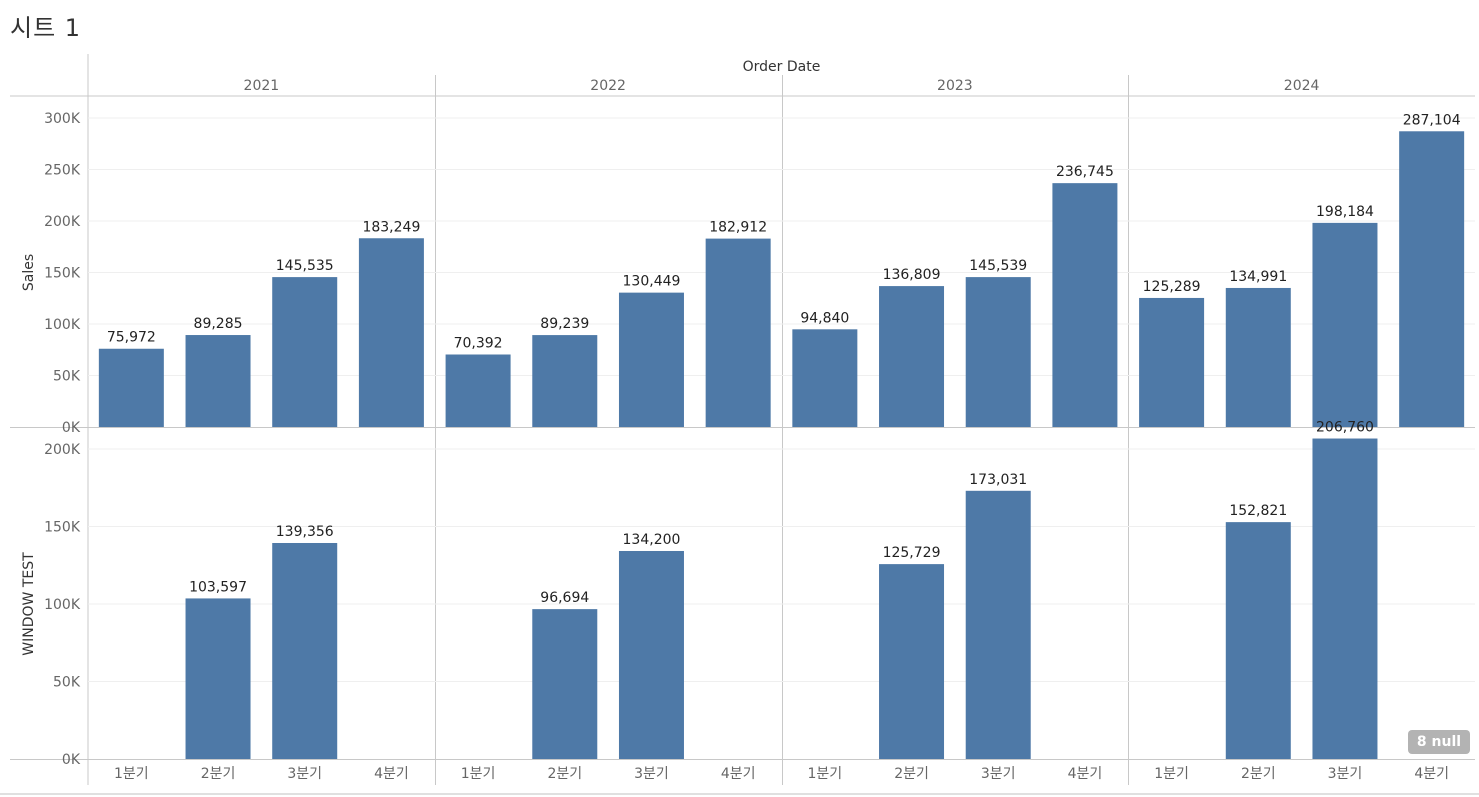 Image resolution: width=1479 pixels, height=797 pixels. Describe the element at coordinates (911, 774) in the screenshot. I see `x-tick-2023-q2: 2분기` at that location.